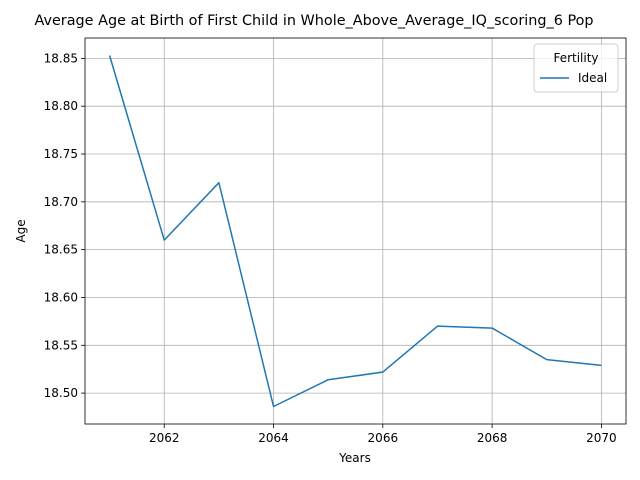 Image resolution: width=640 pixels, height=480 pixels. Describe the element at coordinates (61, 58) in the screenshot. I see `y-tick-label: 18.85` at that location.